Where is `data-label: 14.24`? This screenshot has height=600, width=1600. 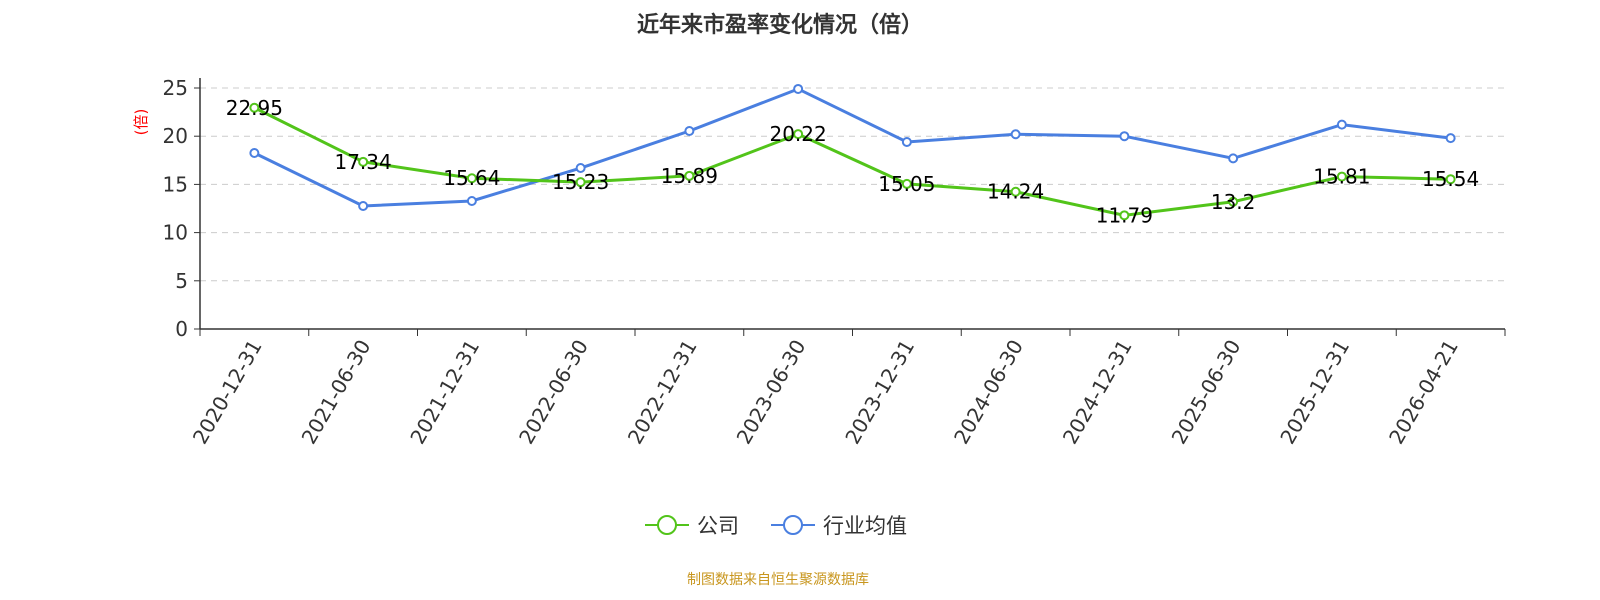
data-label: 14.24 is located at coordinates (1015, 192).